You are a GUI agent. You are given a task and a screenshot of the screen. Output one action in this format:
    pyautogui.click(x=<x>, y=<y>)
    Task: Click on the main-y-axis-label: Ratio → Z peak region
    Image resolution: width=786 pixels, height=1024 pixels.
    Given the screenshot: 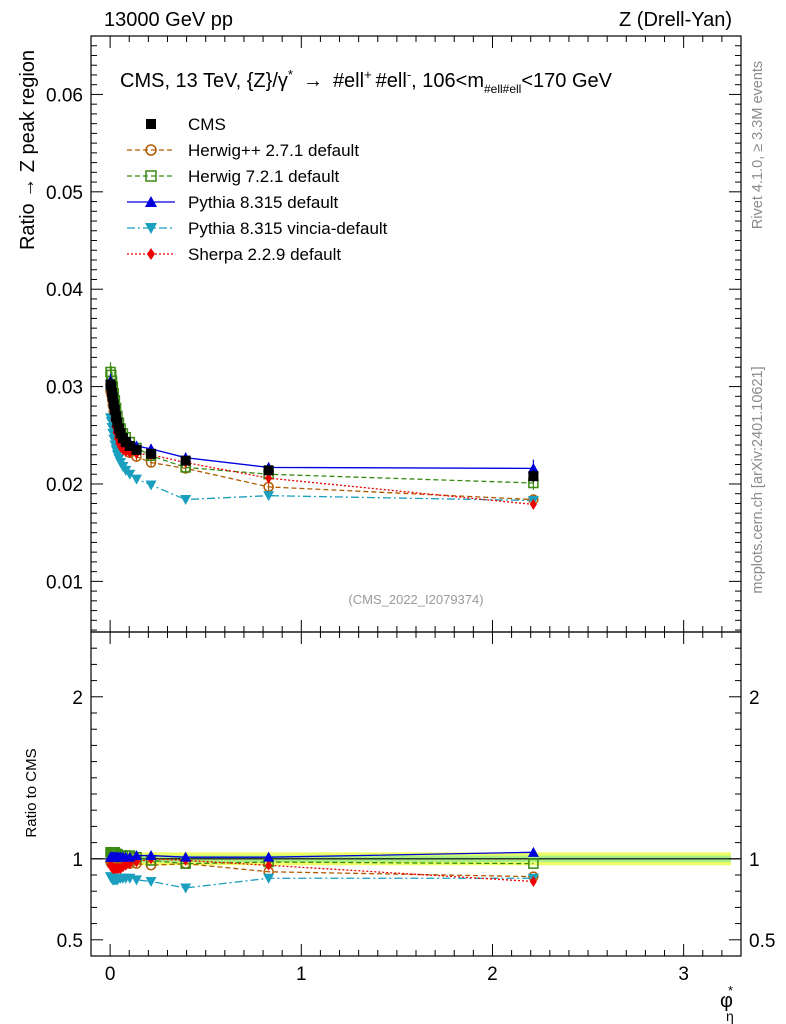 What is the action you would take?
    pyautogui.click(x=28, y=150)
    